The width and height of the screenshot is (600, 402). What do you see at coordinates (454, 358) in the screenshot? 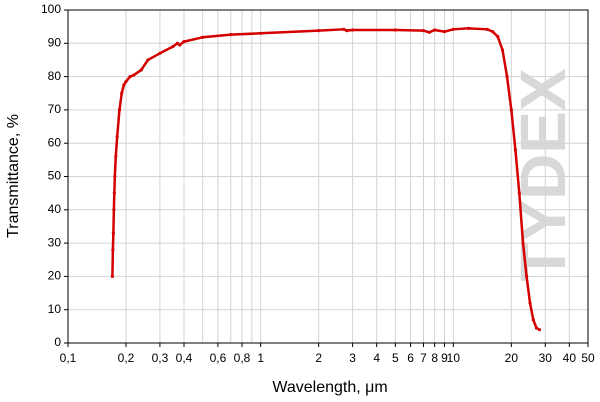
I see `x-tick-label: 10` at bounding box center [454, 358].